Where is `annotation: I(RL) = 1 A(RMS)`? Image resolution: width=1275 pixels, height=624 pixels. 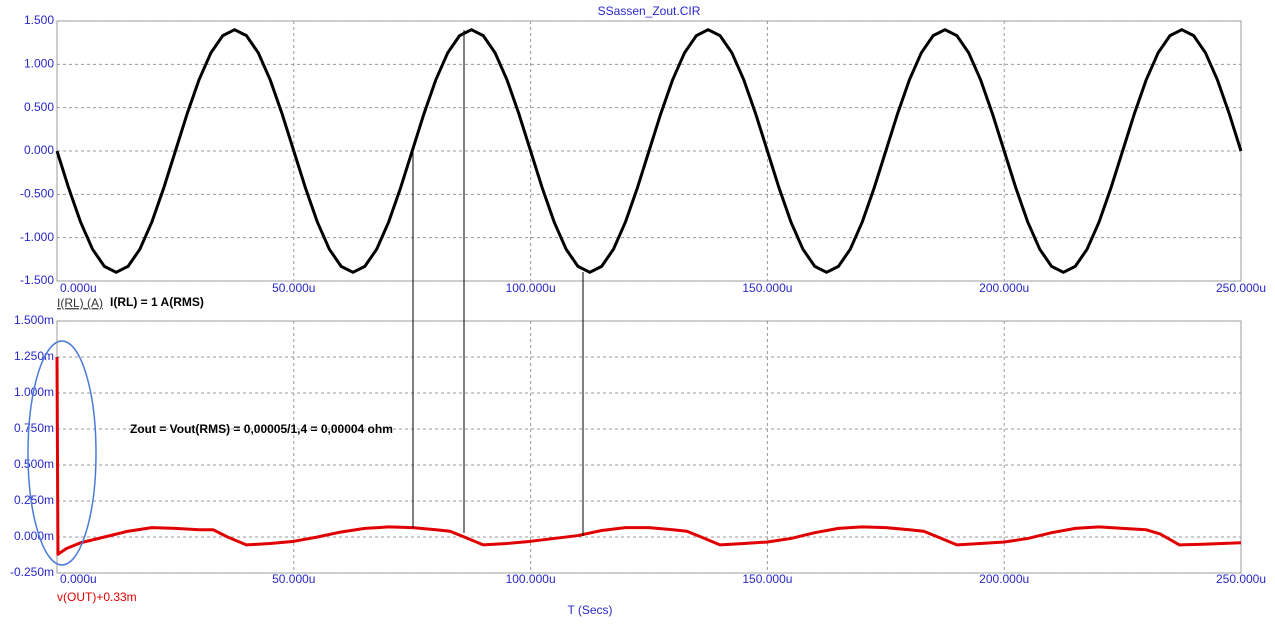 annotation: I(RL) = 1 A(RMS) is located at coordinates (157, 302).